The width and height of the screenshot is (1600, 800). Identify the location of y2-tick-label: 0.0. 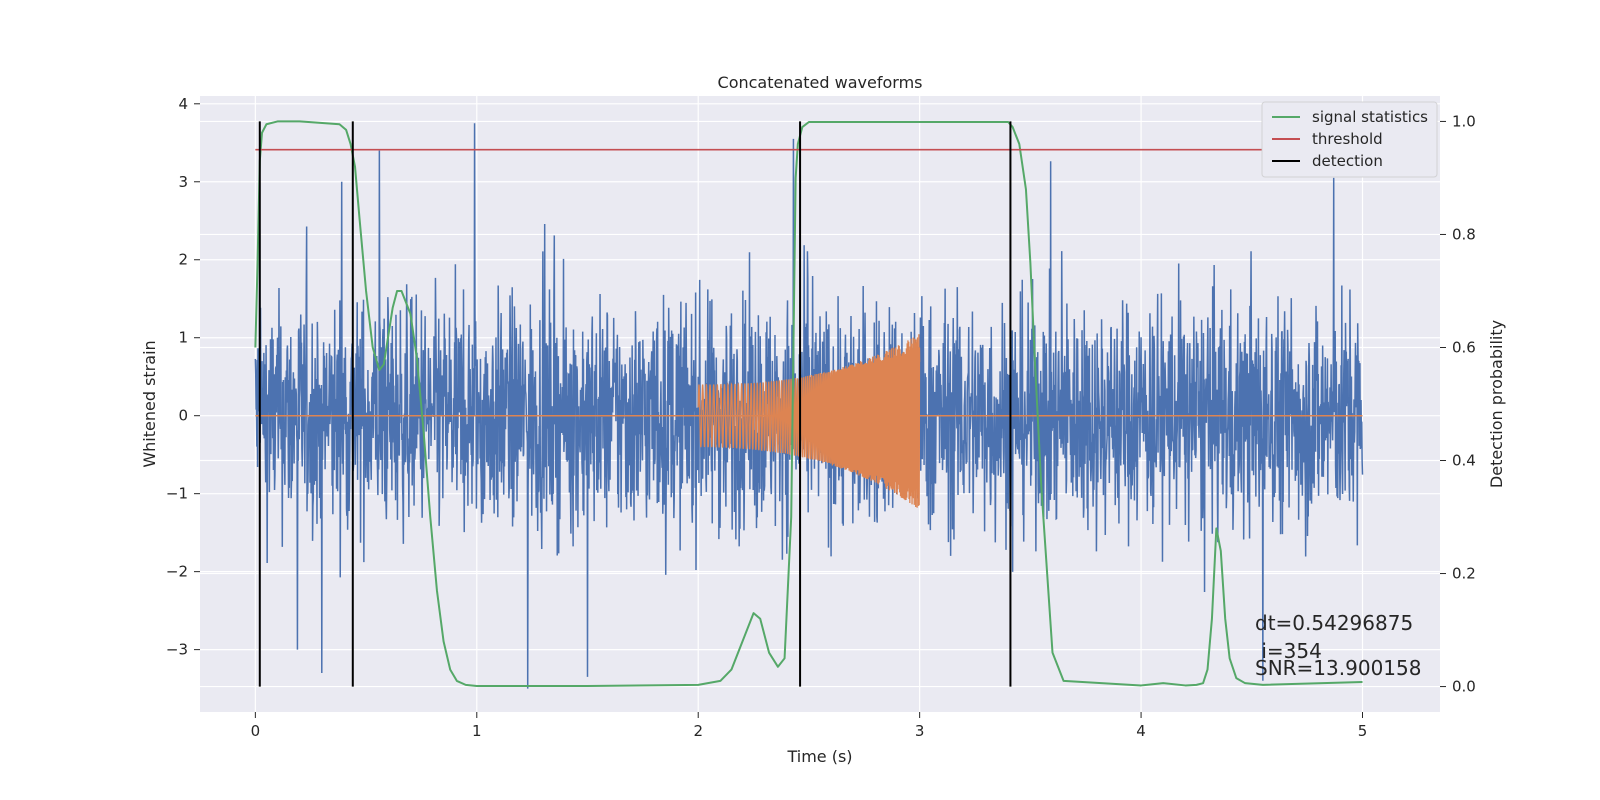
(1464, 687).